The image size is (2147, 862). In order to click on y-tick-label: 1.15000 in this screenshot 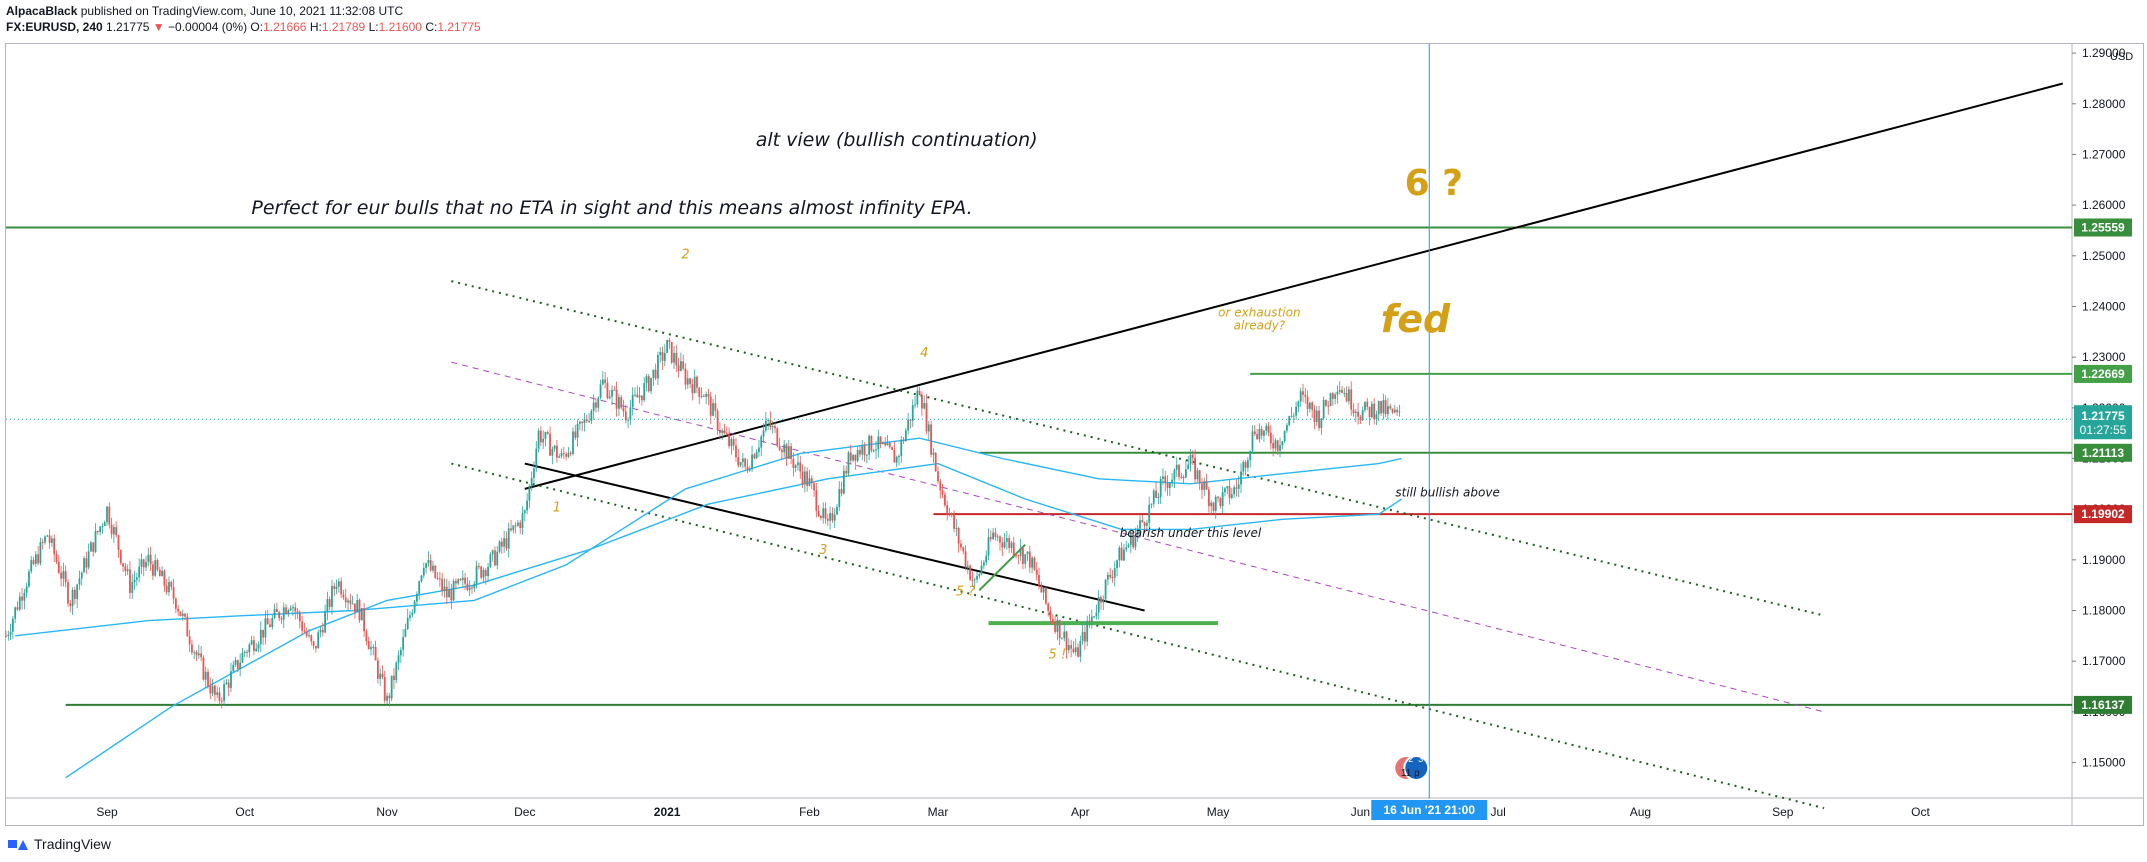, I will do `click(2104, 763)`.